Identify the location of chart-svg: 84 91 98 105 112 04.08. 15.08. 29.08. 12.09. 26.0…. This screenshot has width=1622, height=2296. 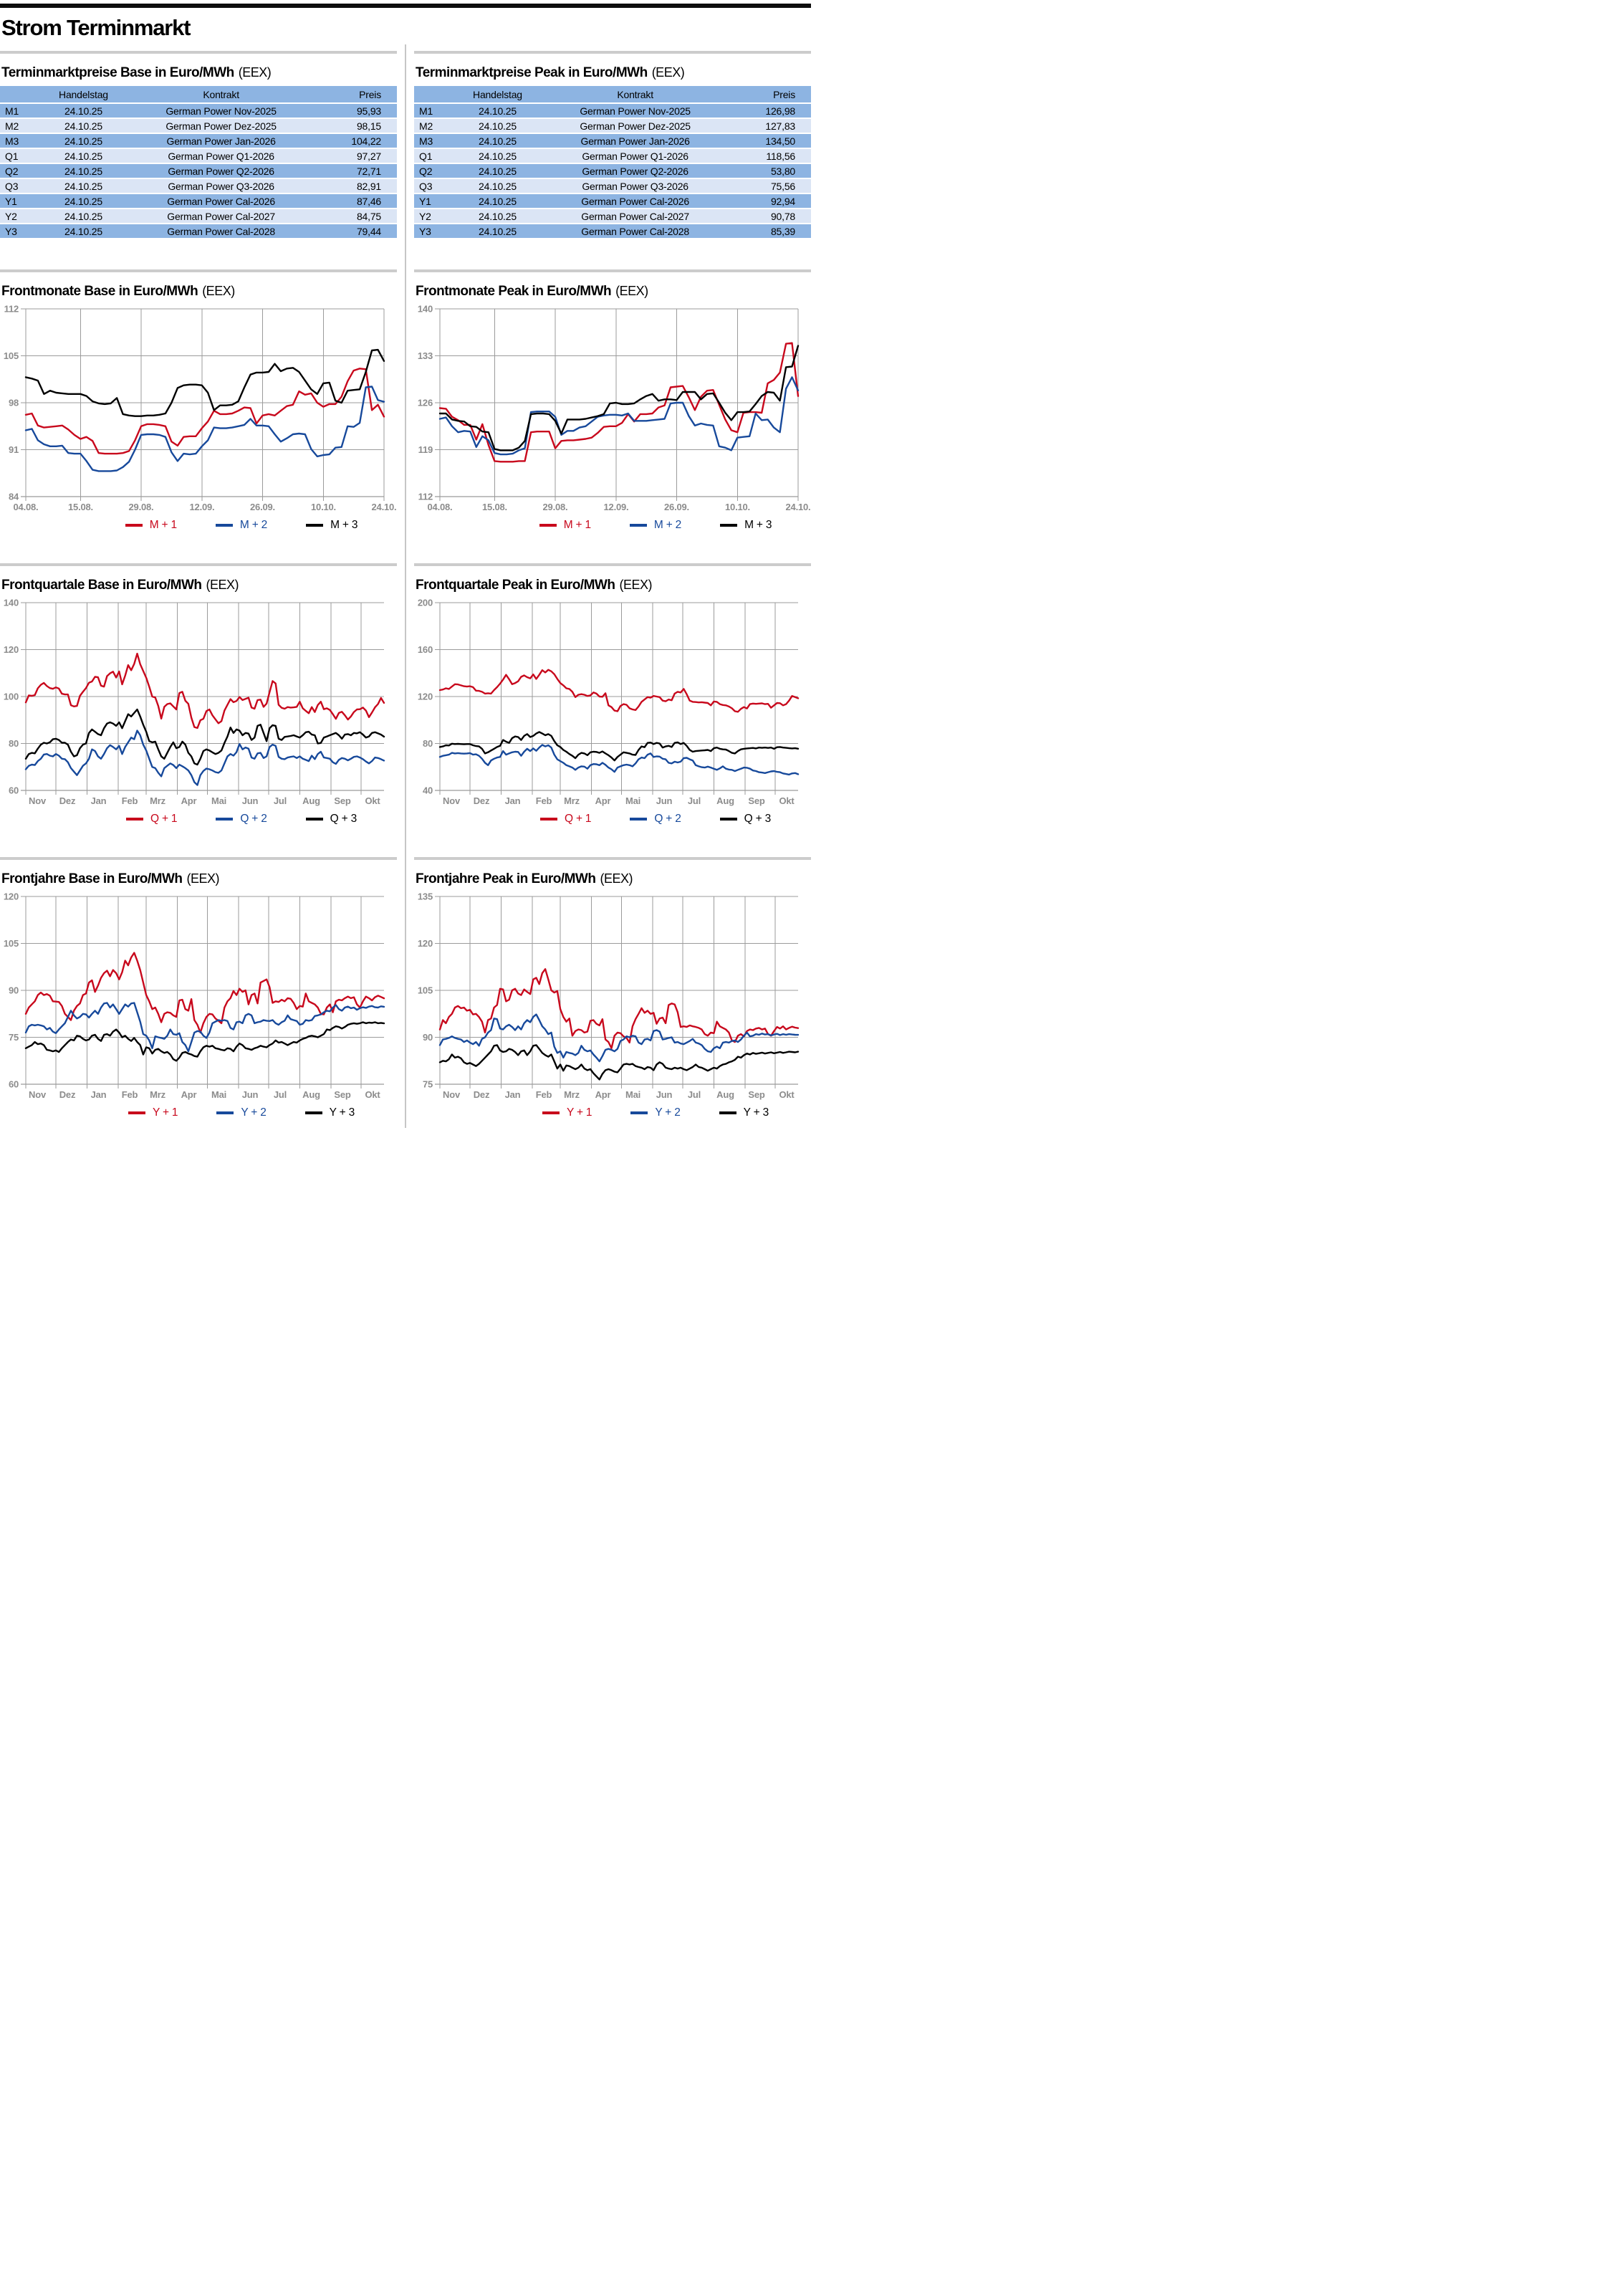
(200, 408).